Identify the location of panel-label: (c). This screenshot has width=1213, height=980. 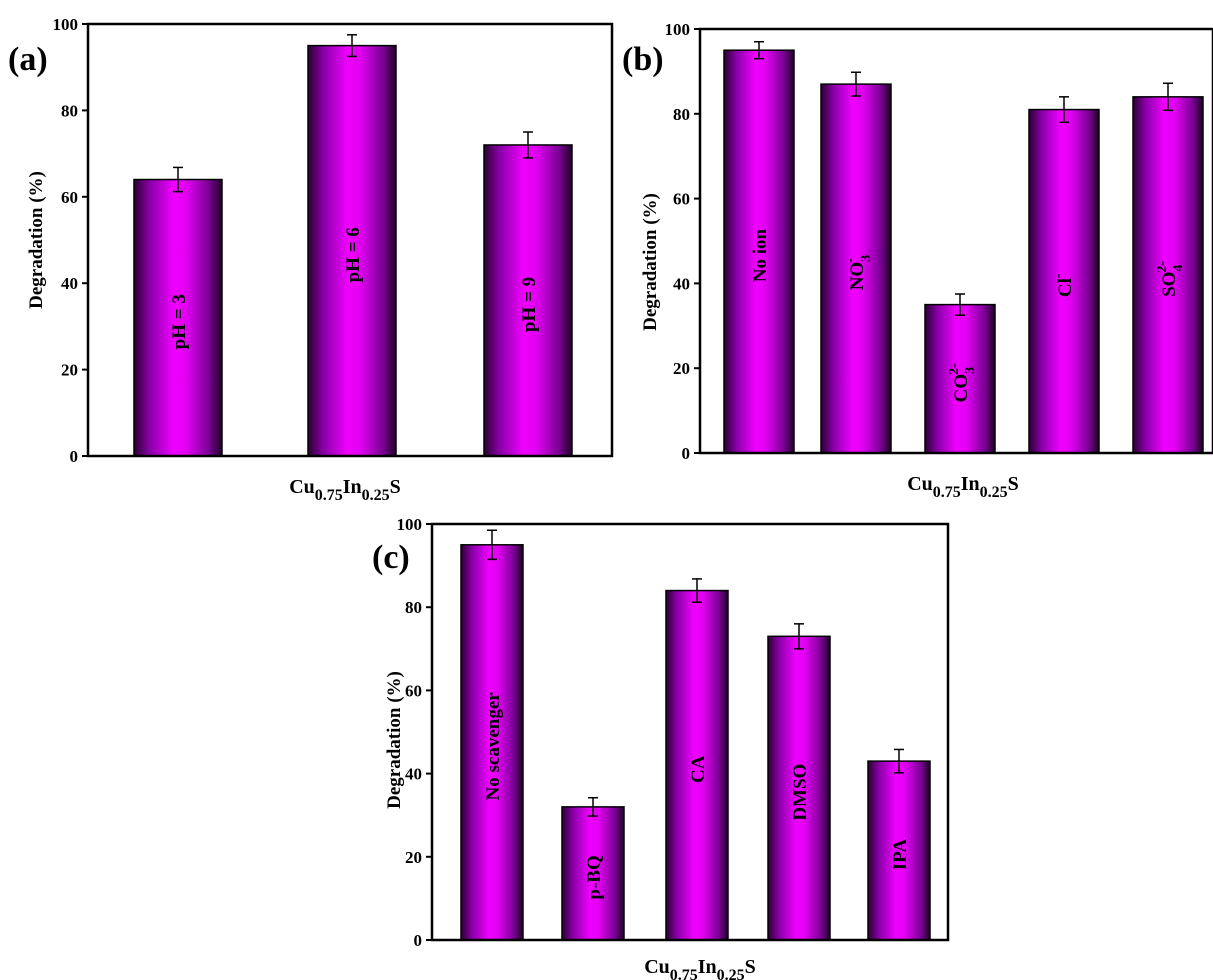
(391, 557).